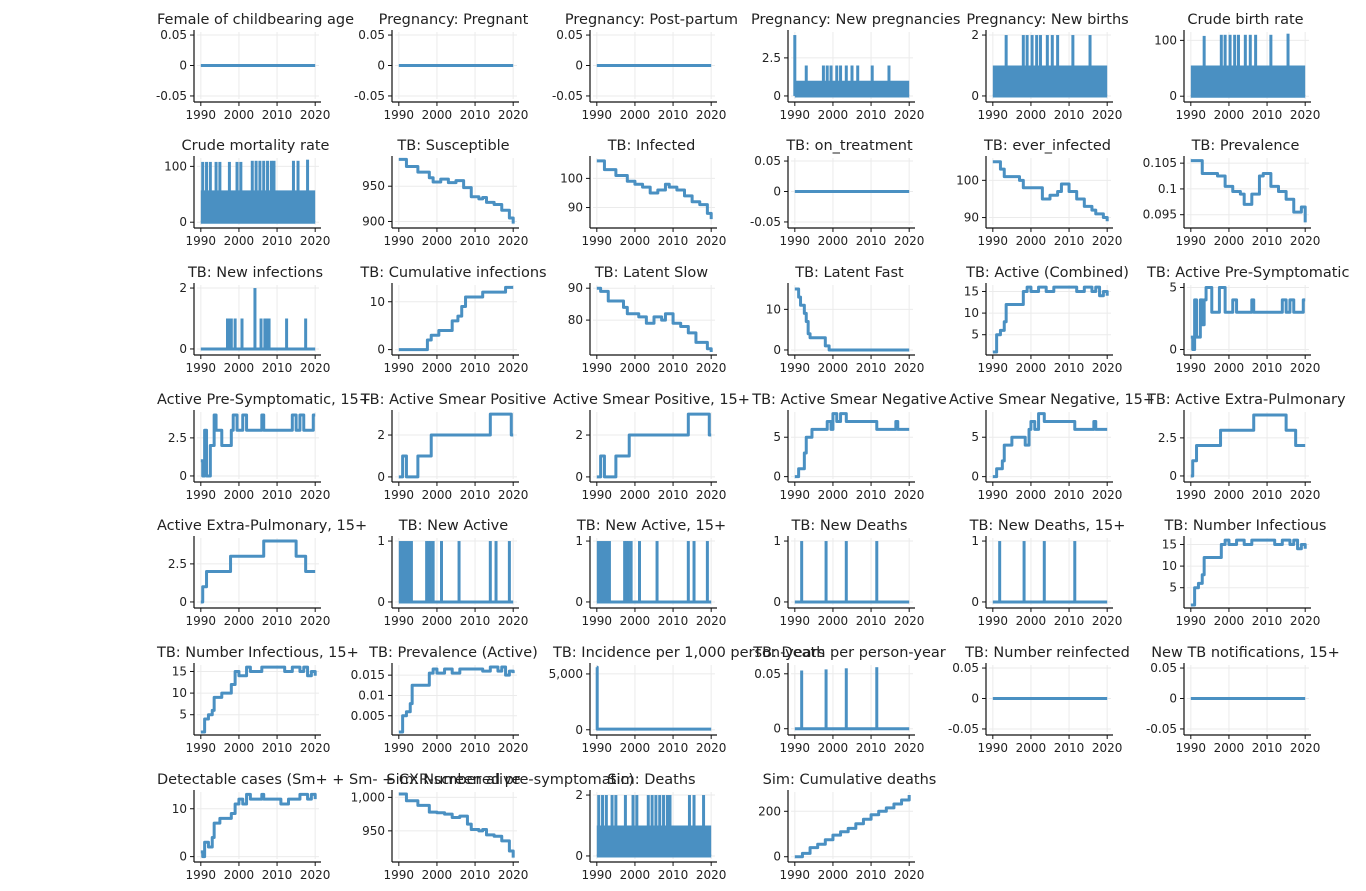  What do you see at coordinates (1160, 163) in the screenshot?
I see `y-tick-label: 0.105` at bounding box center [1160, 163].